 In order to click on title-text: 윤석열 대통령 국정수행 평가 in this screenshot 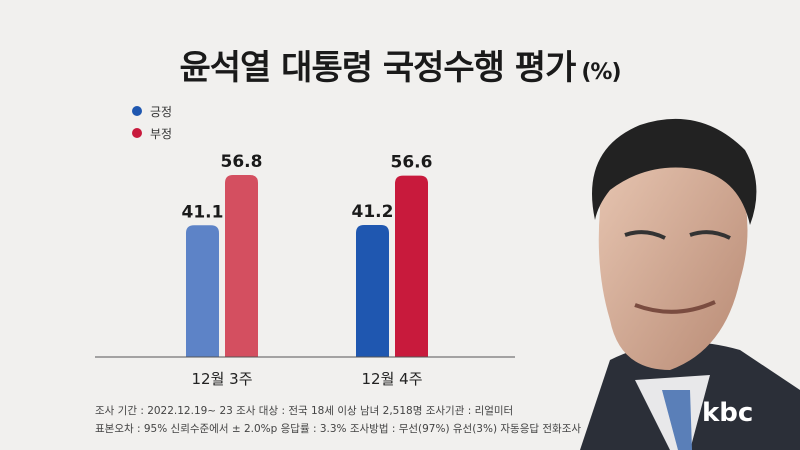, I will do `click(377, 68)`.